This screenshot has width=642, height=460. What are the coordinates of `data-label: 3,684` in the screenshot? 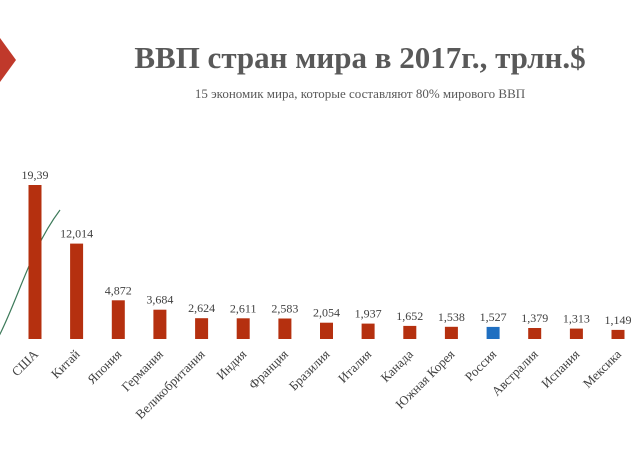 It's located at (159, 300).